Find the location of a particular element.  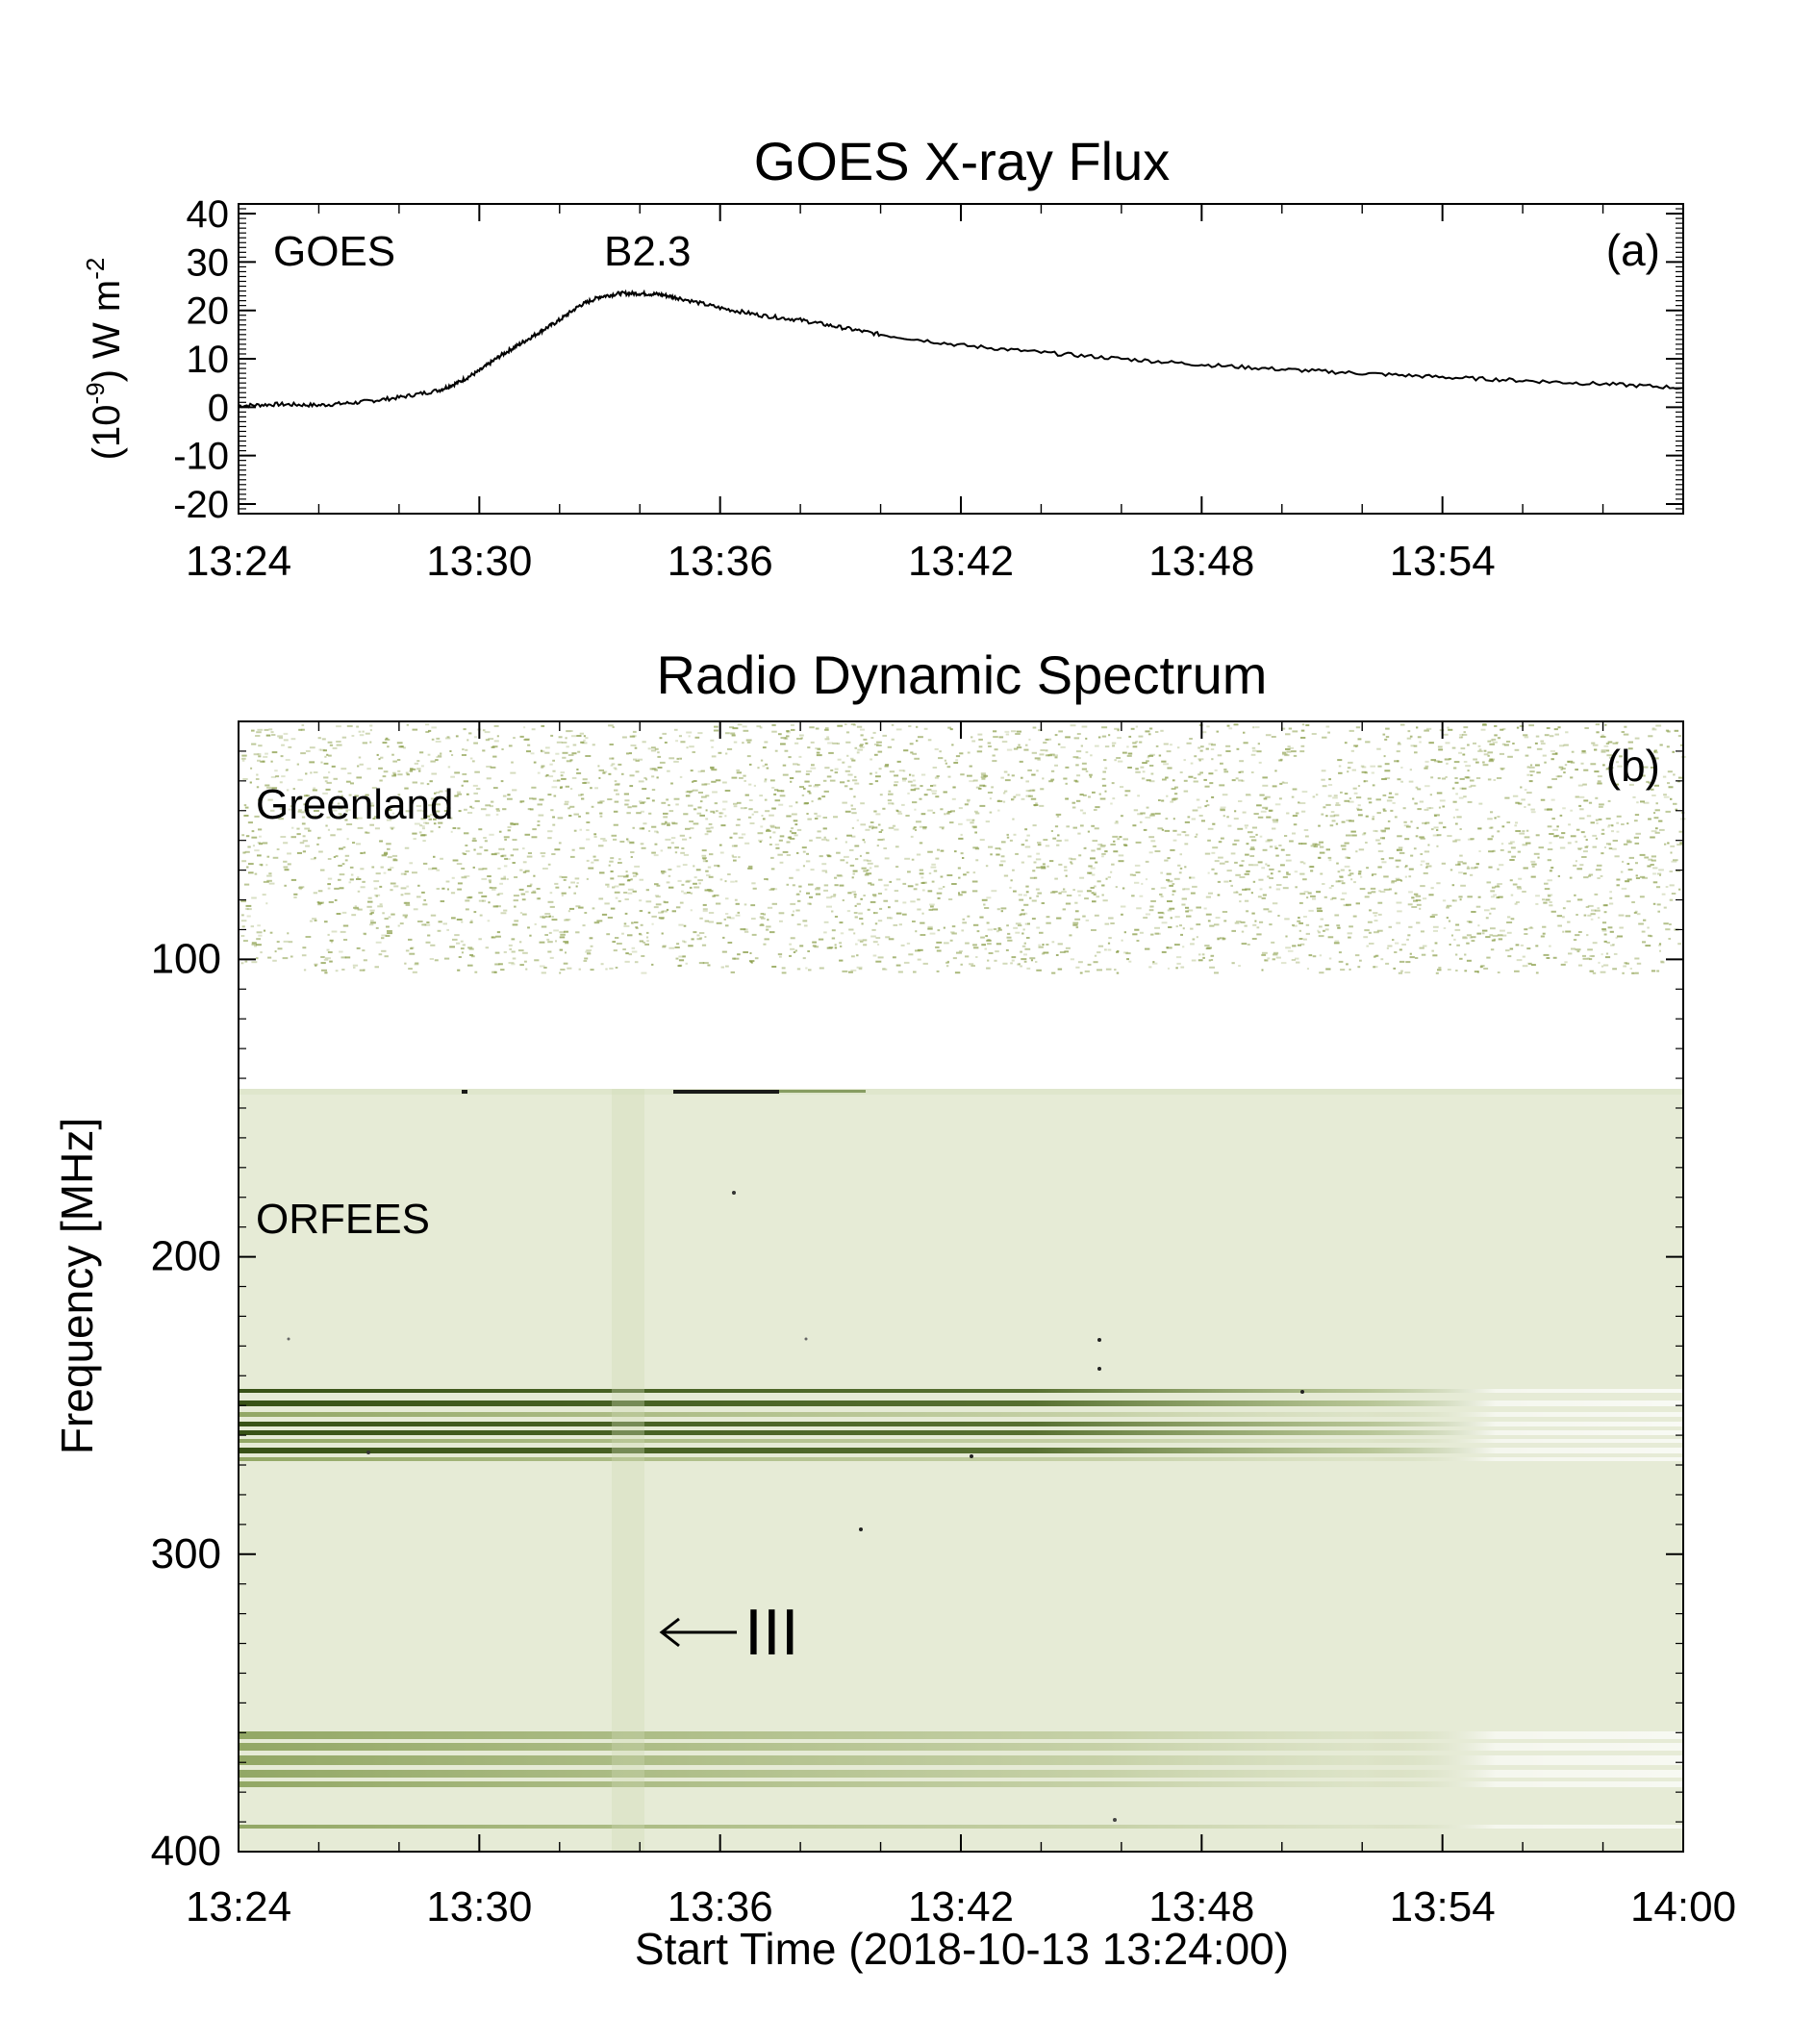

radio-x-axis-label: Start Time (2018-10-13 13:24:00) is located at coordinates (962, 1949).